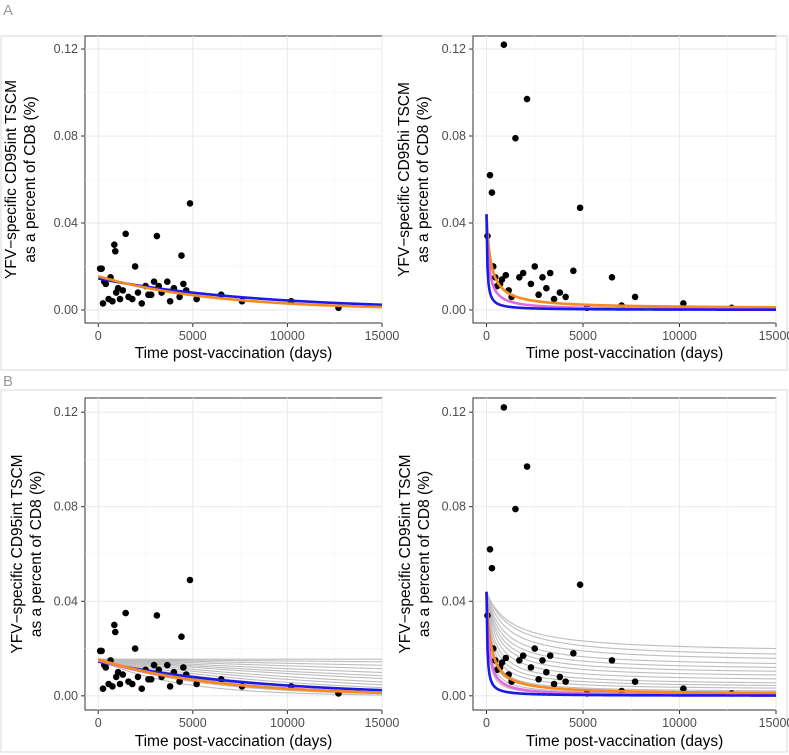 Image resolution: width=789 pixels, height=755 pixels. I want to click on y-tick-label: 0.04, so click(454, 223).